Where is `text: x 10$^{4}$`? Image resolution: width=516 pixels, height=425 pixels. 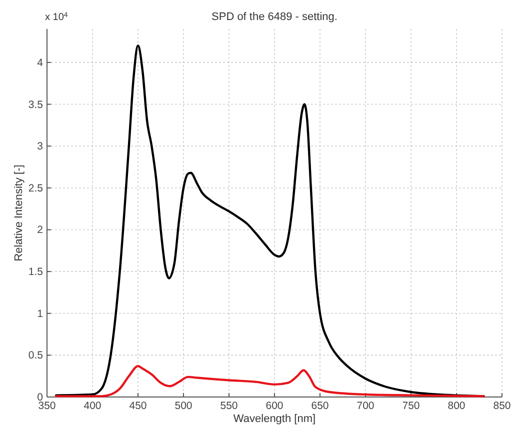
text: x 10$^{4}$ is located at coordinates (56, 17).